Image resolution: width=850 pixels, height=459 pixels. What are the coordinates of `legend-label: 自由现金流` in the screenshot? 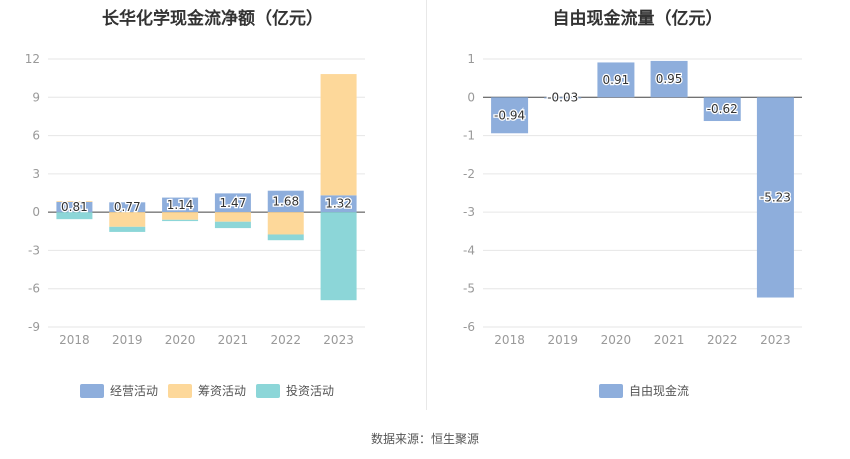 It's located at (659, 390).